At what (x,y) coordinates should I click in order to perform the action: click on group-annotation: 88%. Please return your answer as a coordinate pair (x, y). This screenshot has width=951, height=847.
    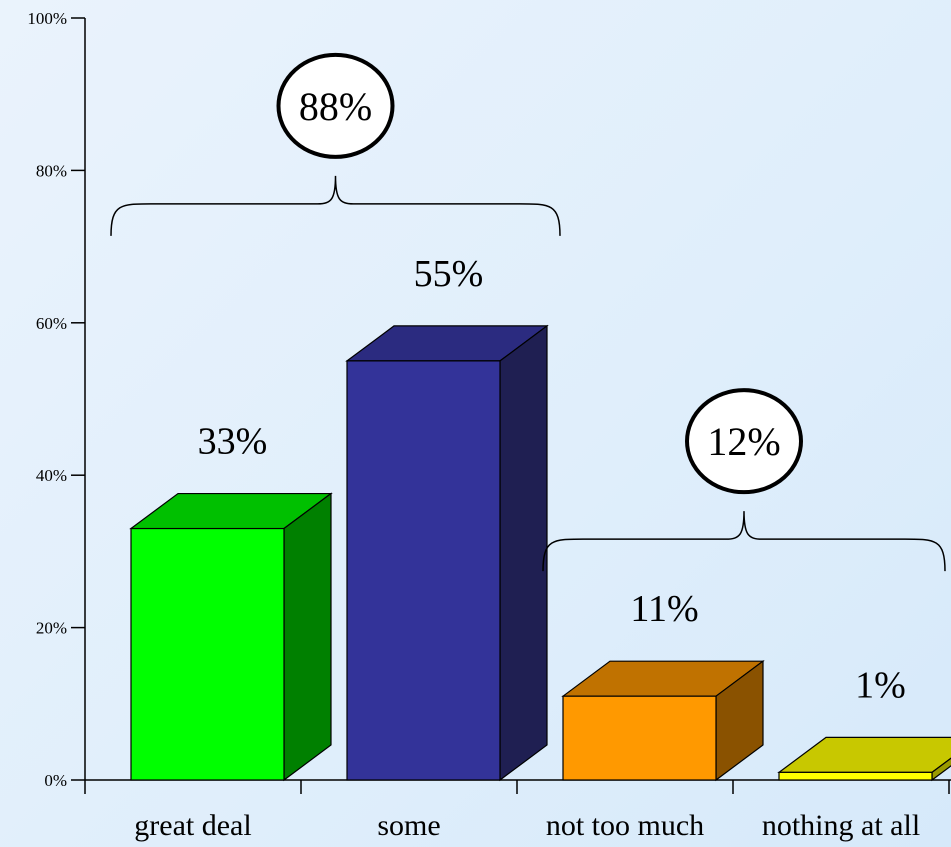
    Looking at the image, I should click on (335, 144).